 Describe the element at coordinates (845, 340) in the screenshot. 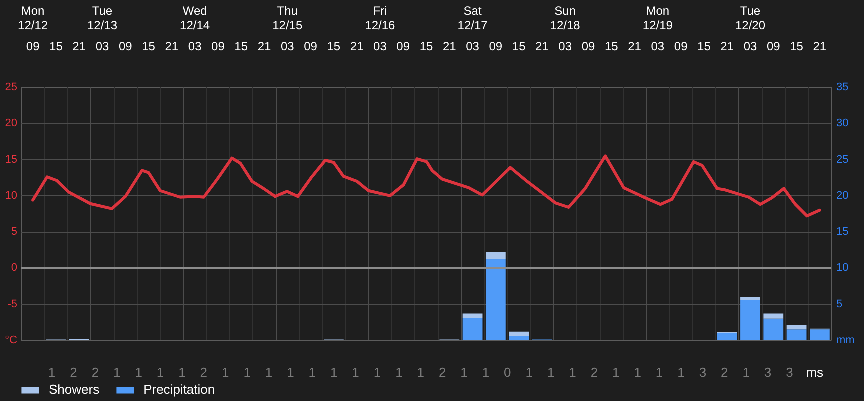

I see `y2-tick-label: mm` at that location.